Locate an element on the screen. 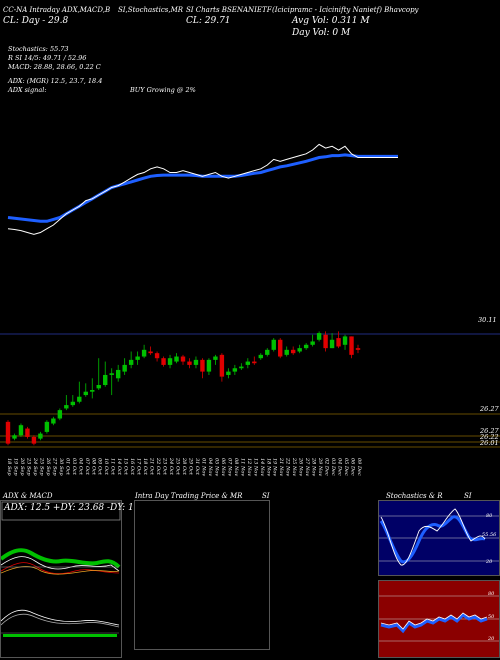 The height and width of the screenshot is (660, 500). date-tick-label: 12 Nov is located at coordinates (249, 467).